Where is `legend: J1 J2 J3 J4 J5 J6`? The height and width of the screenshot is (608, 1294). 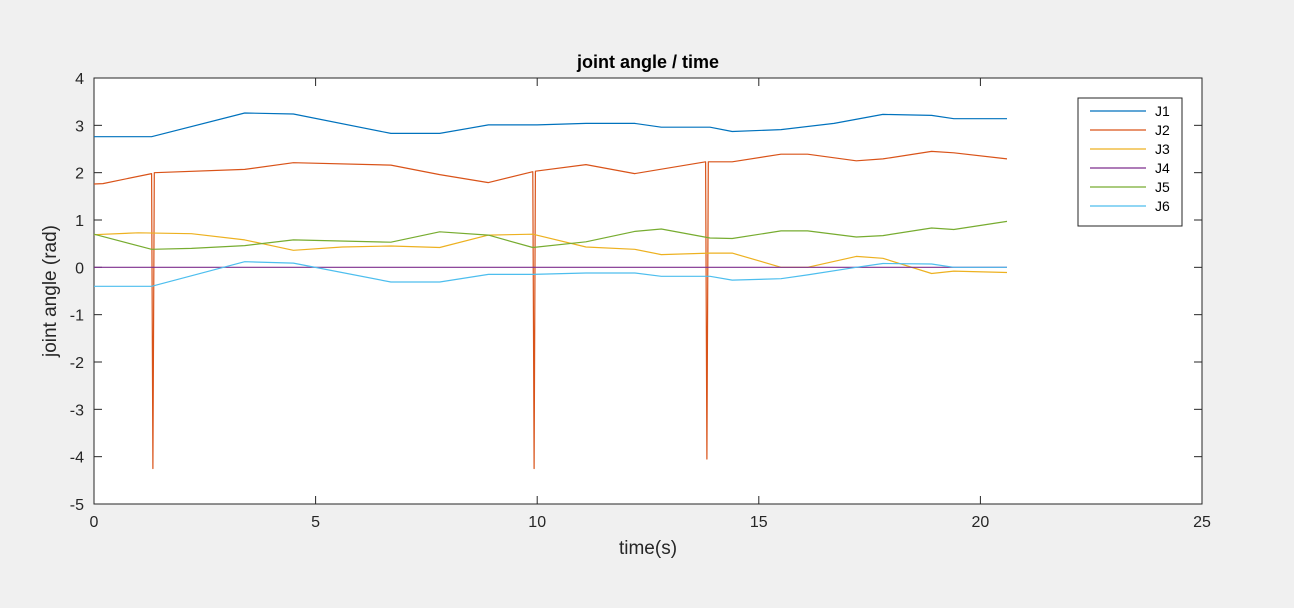
legend: J1 J2 J3 J4 J5 J6 is located at coordinates (1130, 162).